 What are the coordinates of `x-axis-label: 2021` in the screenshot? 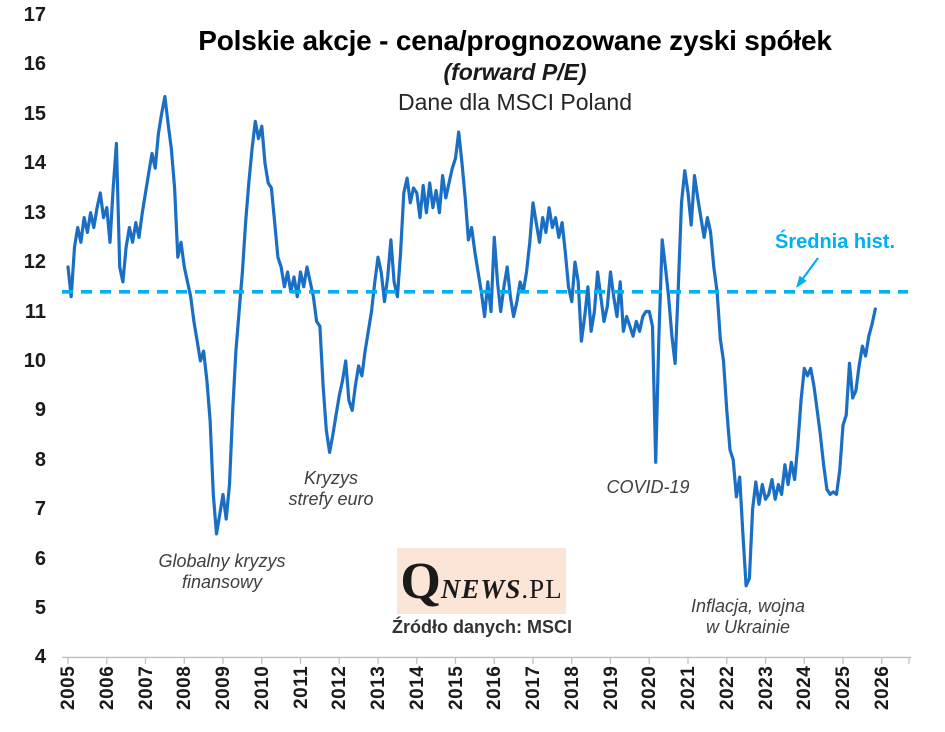 It's located at (688, 688).